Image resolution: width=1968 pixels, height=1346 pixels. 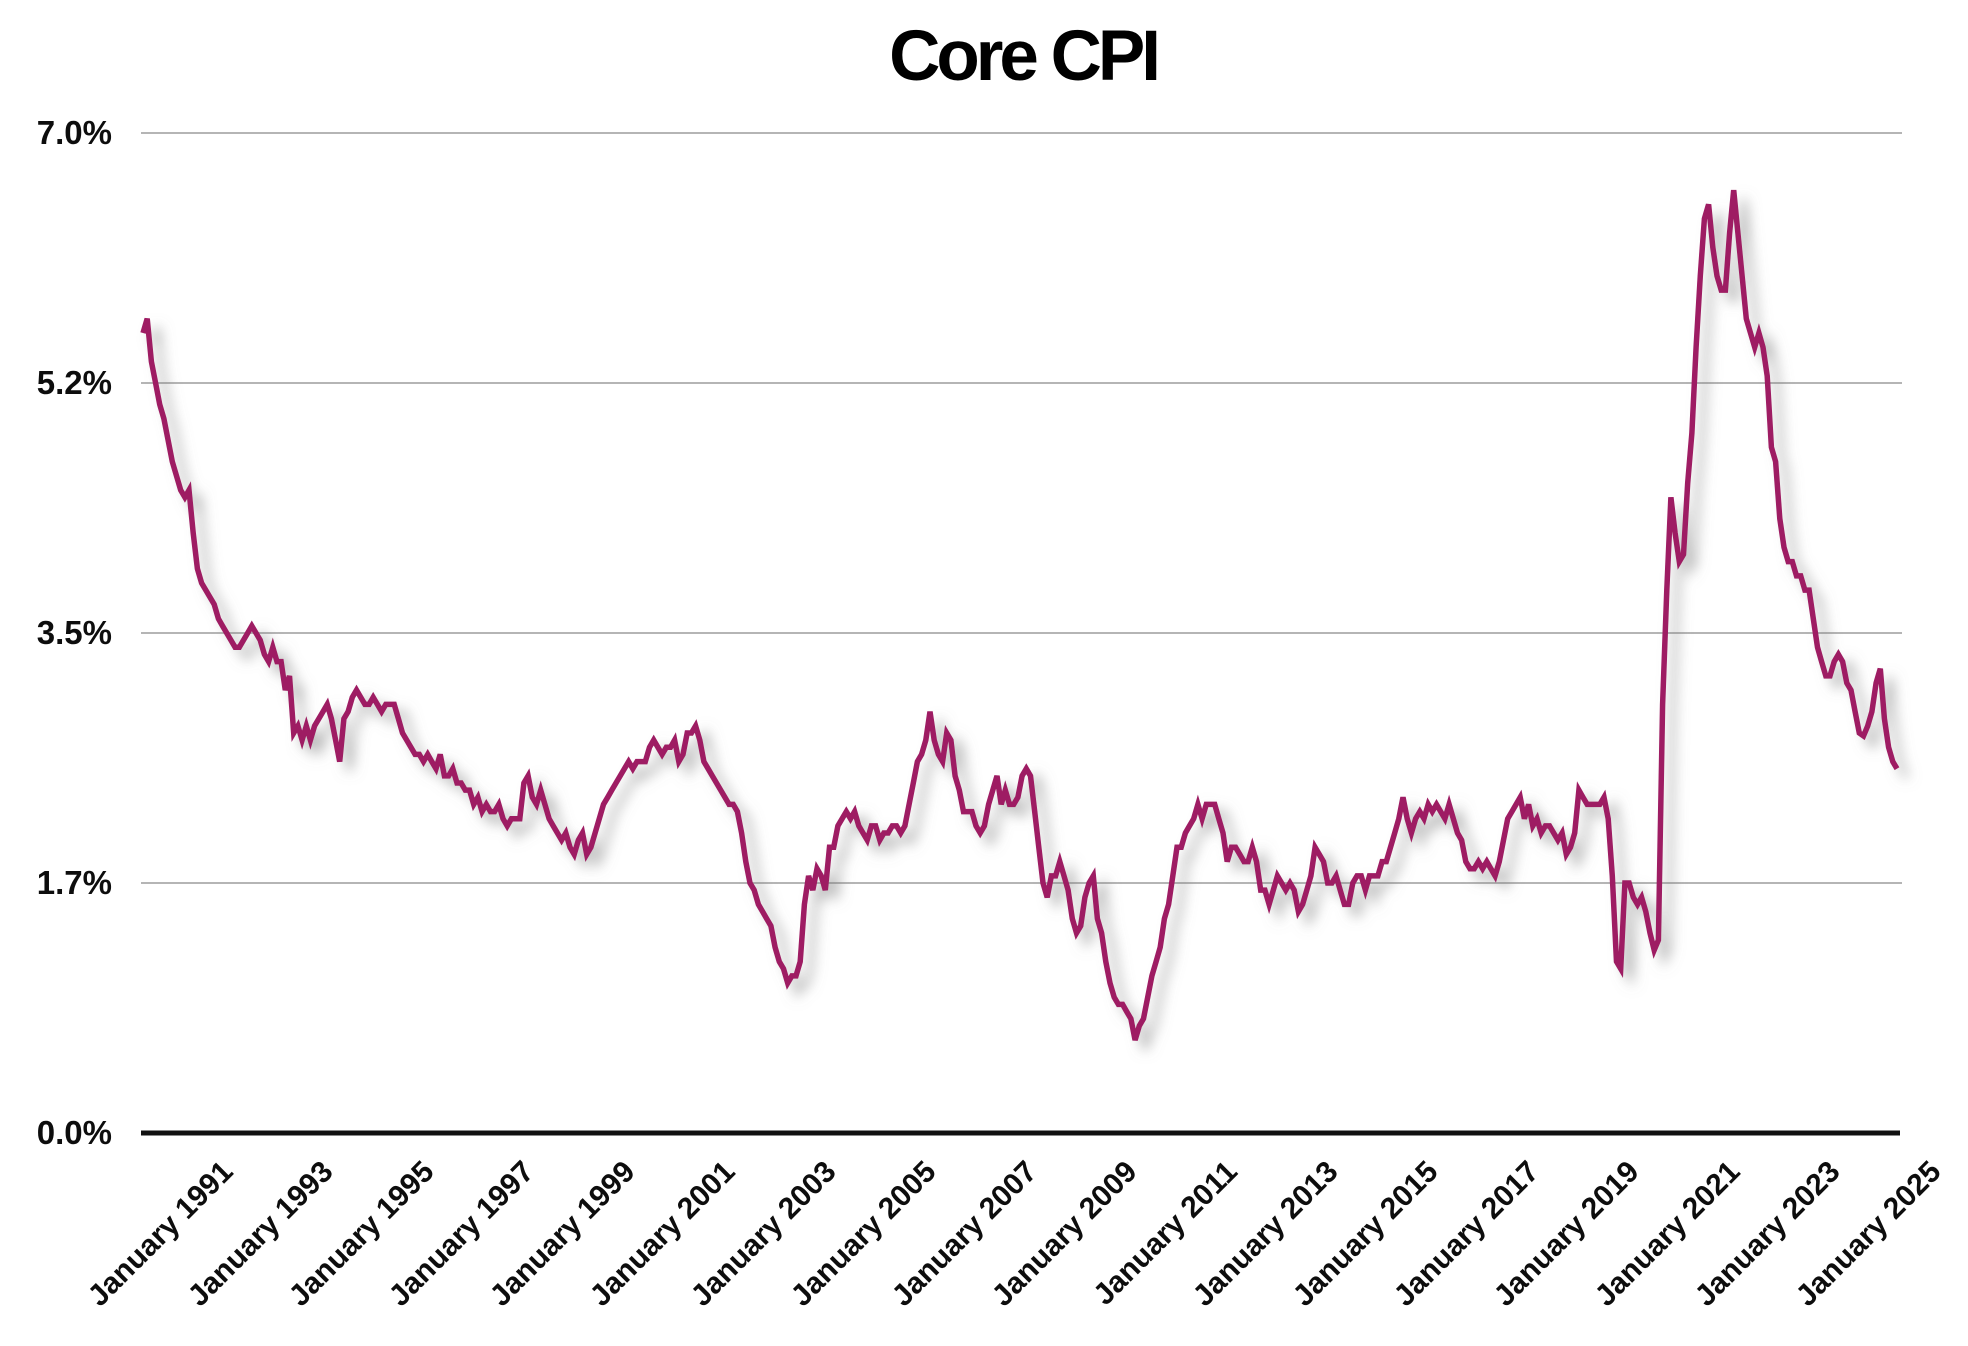 I want to click on y-axis-tick-label: 7.0%, so click(x=74, y=132).